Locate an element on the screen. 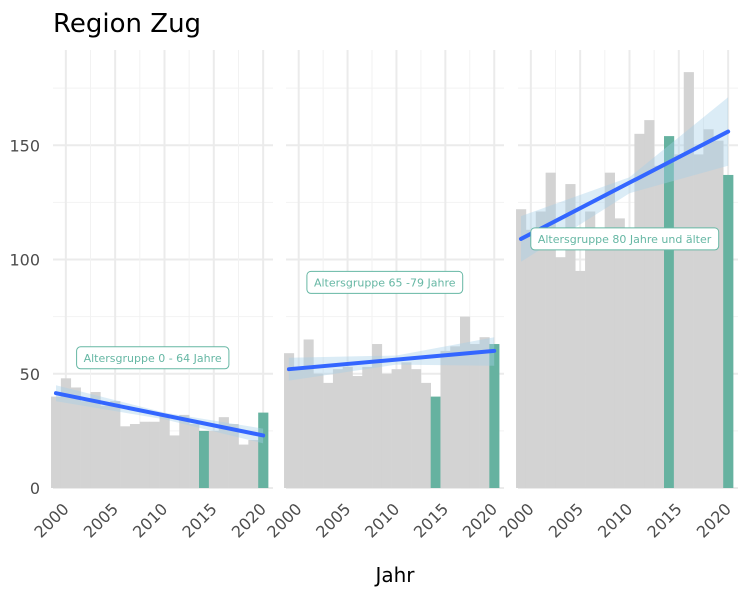  chart-title: Region Zug is located at coordinates (127, 24).